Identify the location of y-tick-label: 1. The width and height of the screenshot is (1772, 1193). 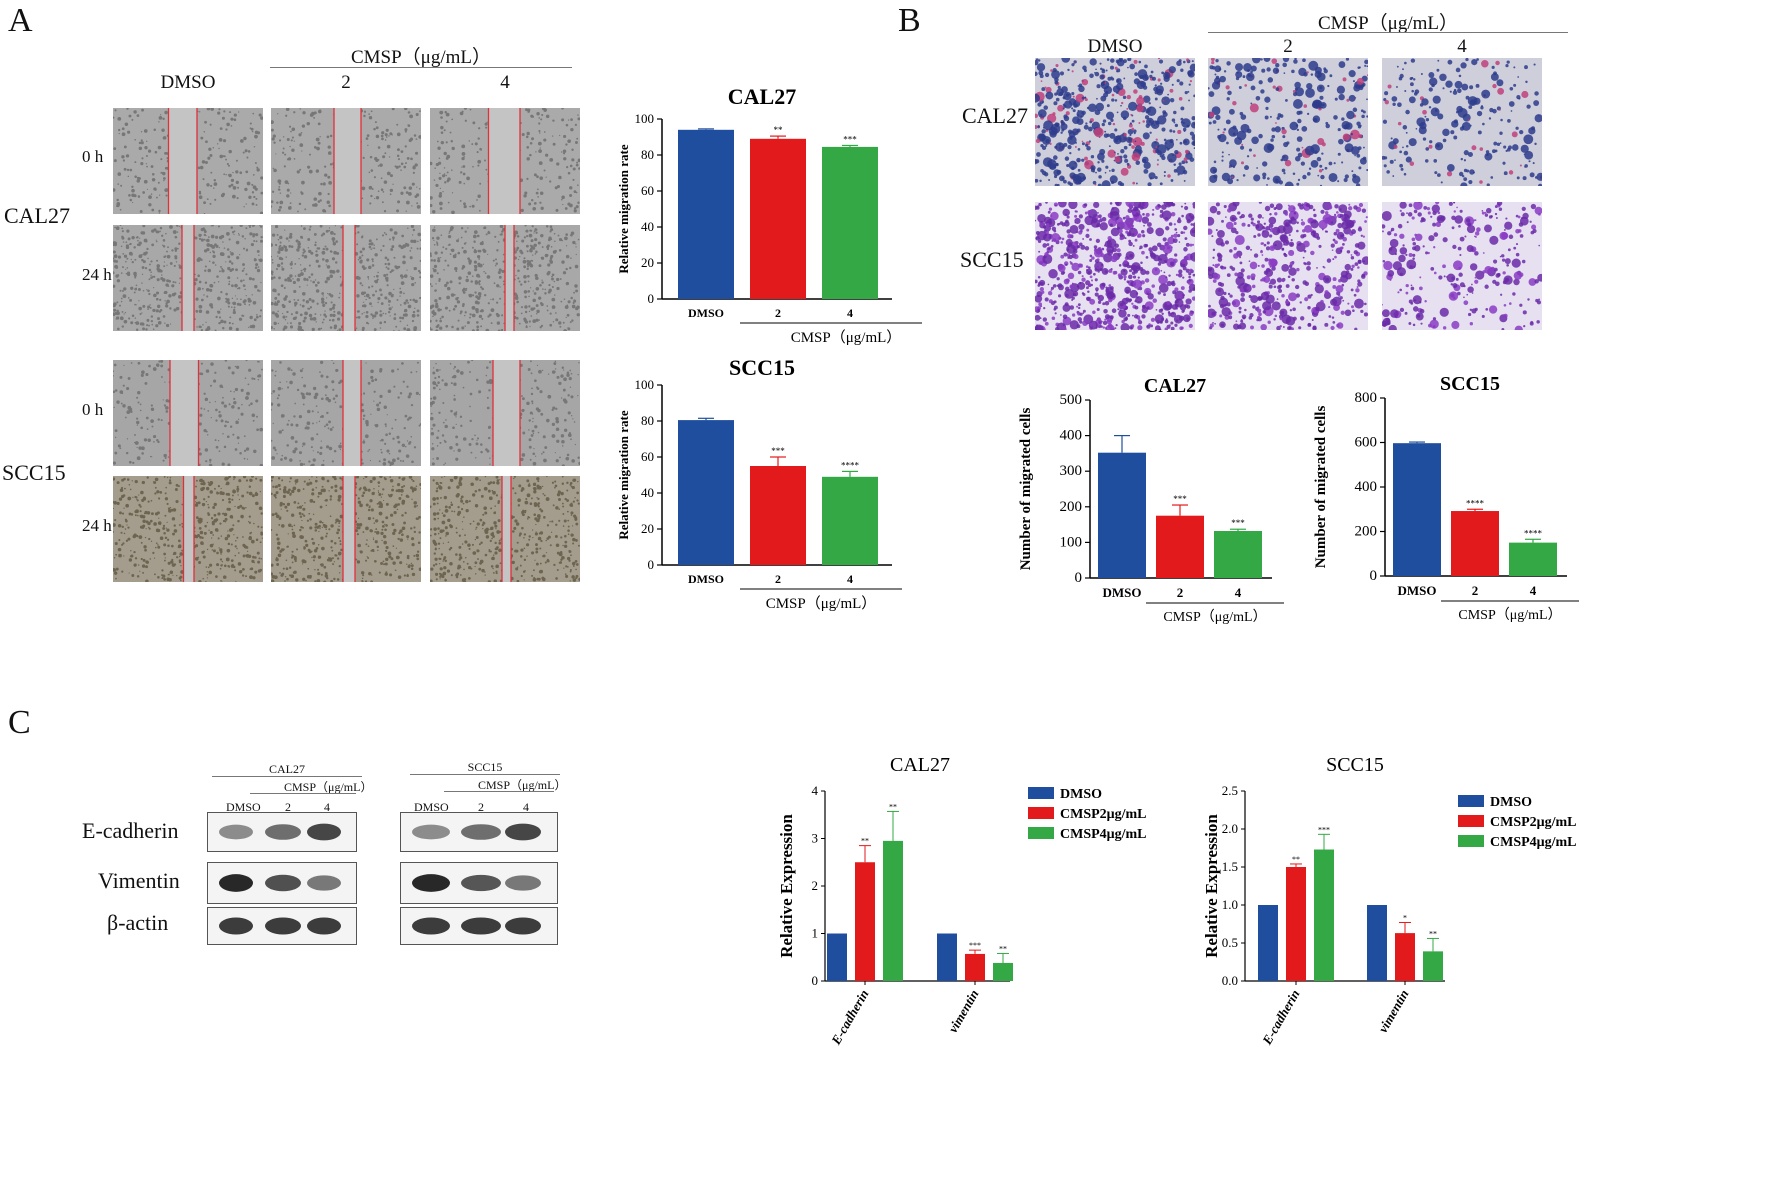
(815, 933).